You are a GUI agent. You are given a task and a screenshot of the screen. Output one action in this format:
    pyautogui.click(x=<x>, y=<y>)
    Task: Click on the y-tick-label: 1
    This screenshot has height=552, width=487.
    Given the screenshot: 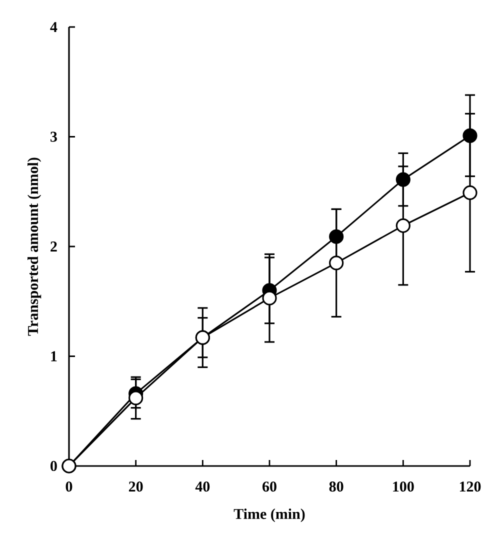 What is the action you would take?
    pyautogui.click(x=54, y=356)
    